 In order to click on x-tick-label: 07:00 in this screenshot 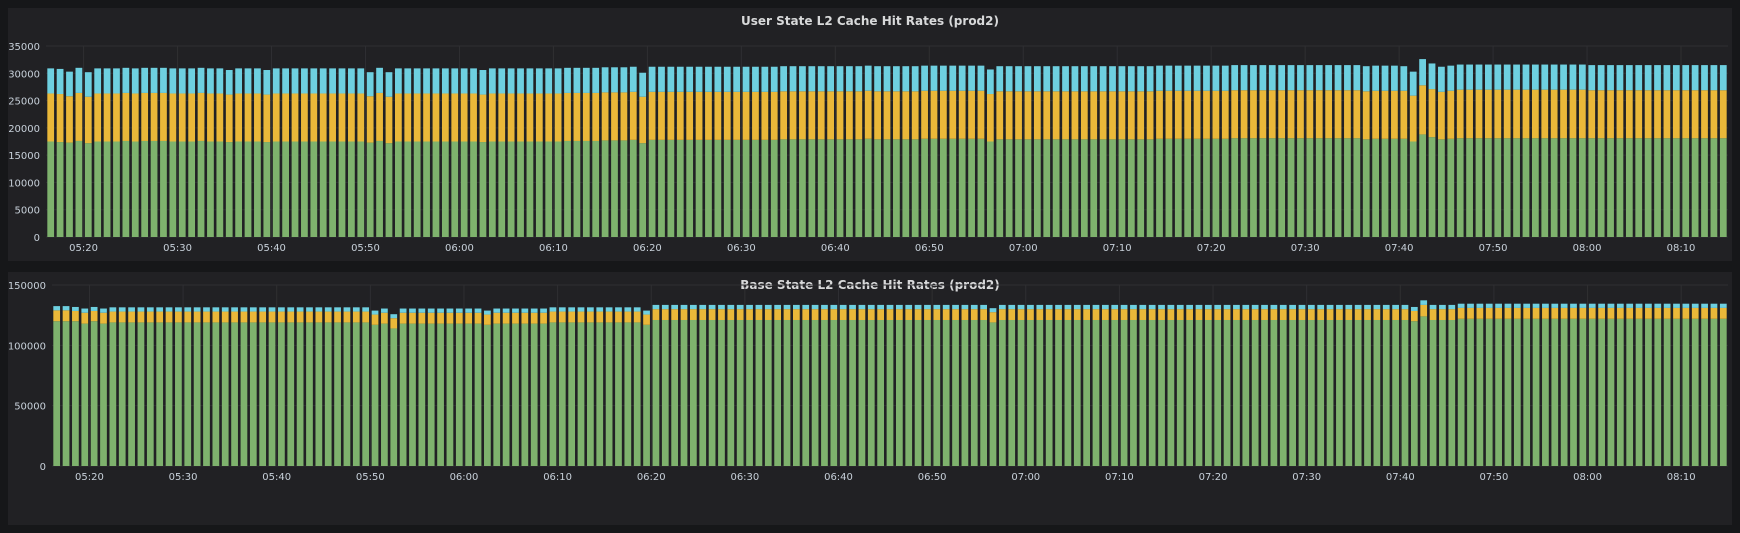, I will do `click(1023, 248)`.